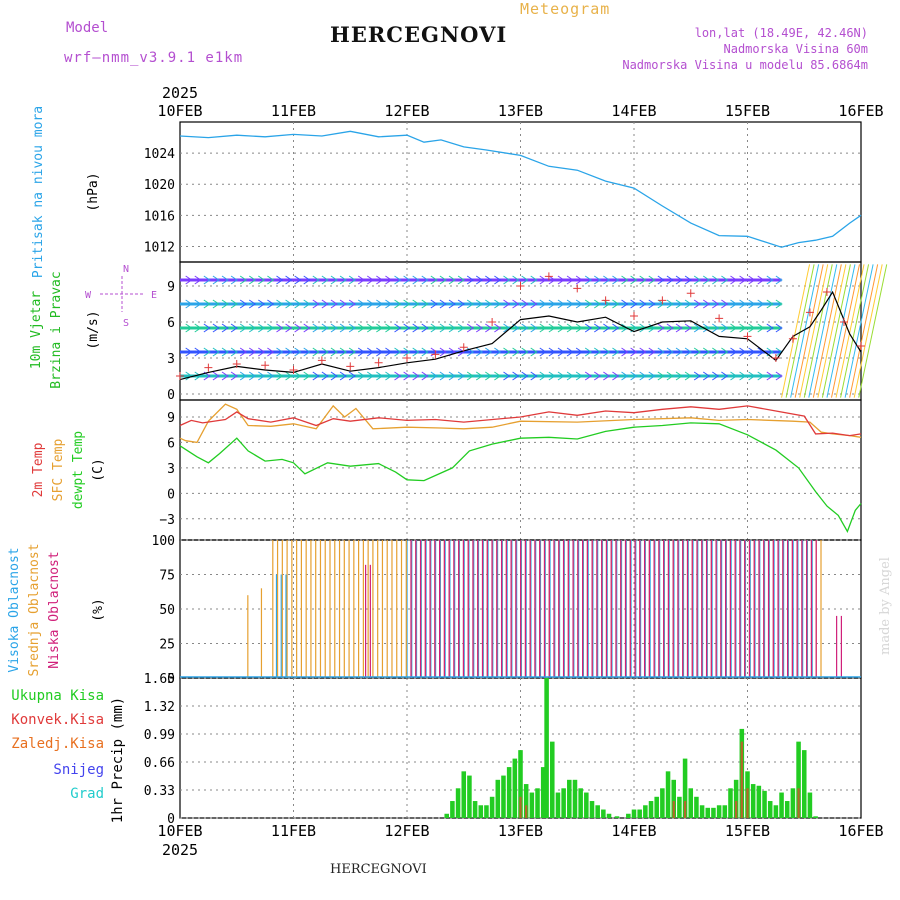 Image resolution: width=900 pixels, height=900 pixels. Describe the element at coordinates (57, 720) in the screenshot. I see `precip-legend-1: Konvek.Kisa` at that location.